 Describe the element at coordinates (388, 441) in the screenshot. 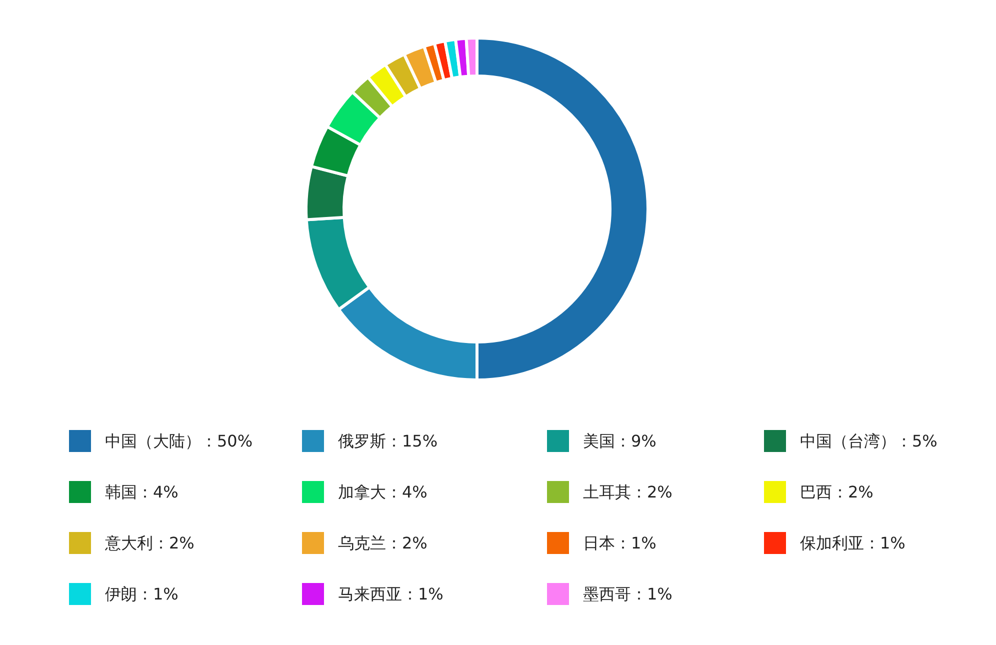

I see `legend-label: 俄罗斯：15%` at that location.